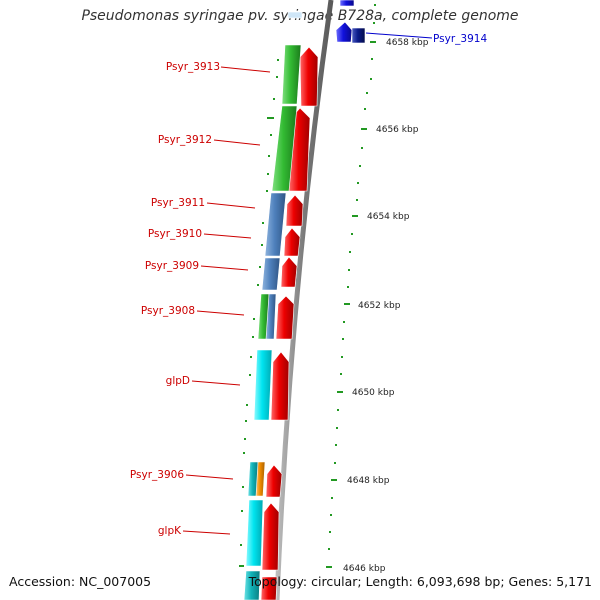 This screenshot has width=600, height=600. Describe the element at coordinates (175, 234) in the screenshot. I see `gene-label-psyr-3910: Psyr_3910` at that location.